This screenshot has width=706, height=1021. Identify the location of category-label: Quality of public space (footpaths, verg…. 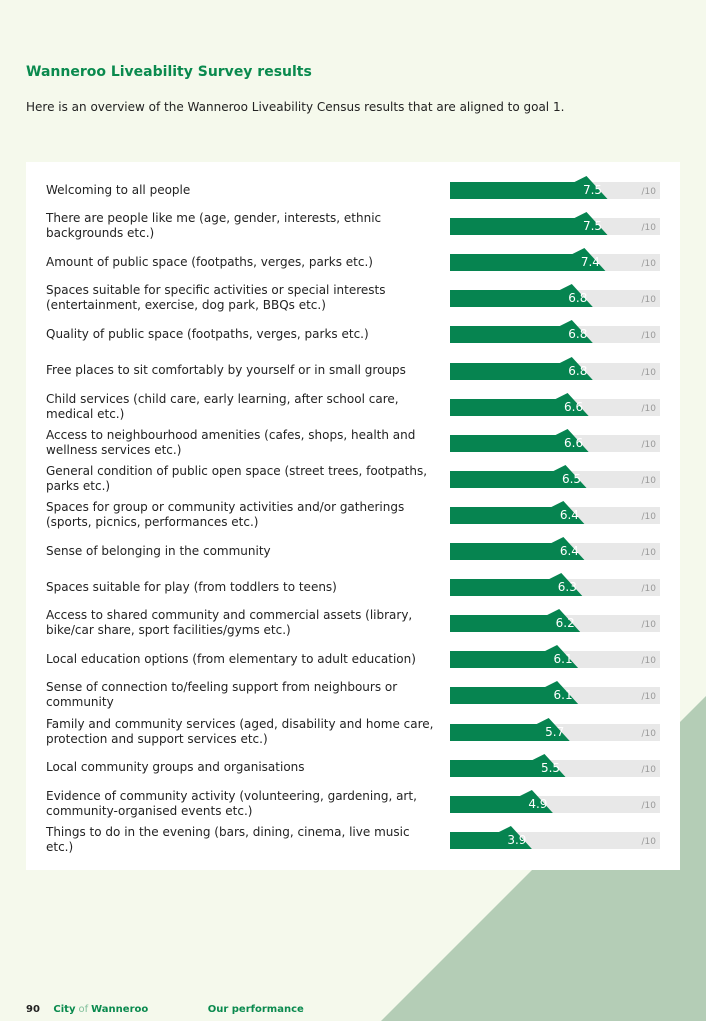
(207, 333).